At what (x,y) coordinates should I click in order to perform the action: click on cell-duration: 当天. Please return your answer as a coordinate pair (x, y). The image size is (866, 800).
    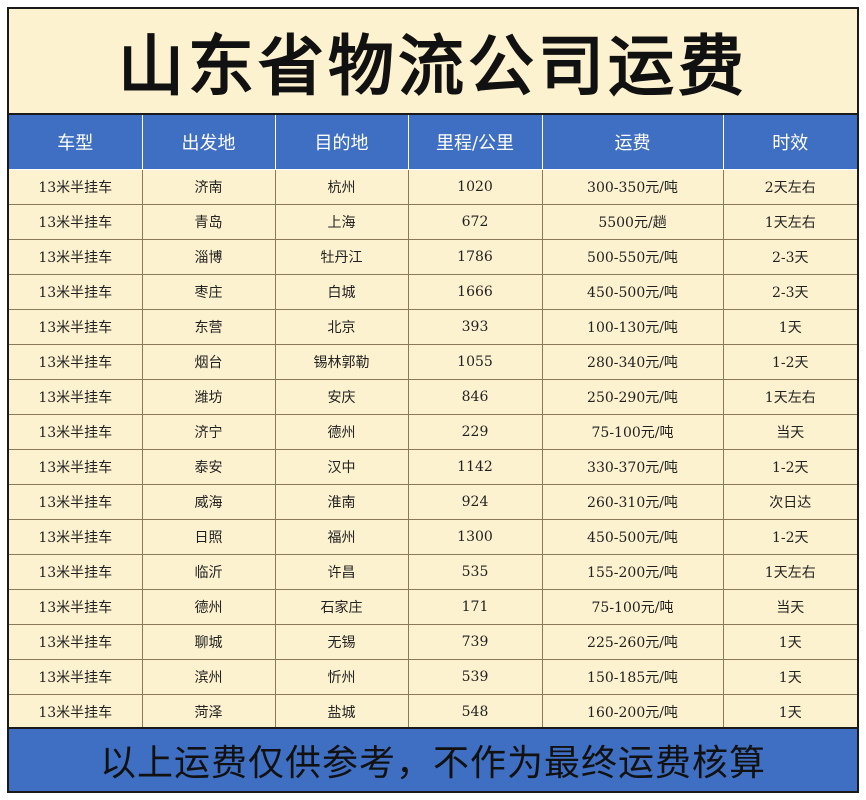
    Looking at the image, I should click on (789, 432).